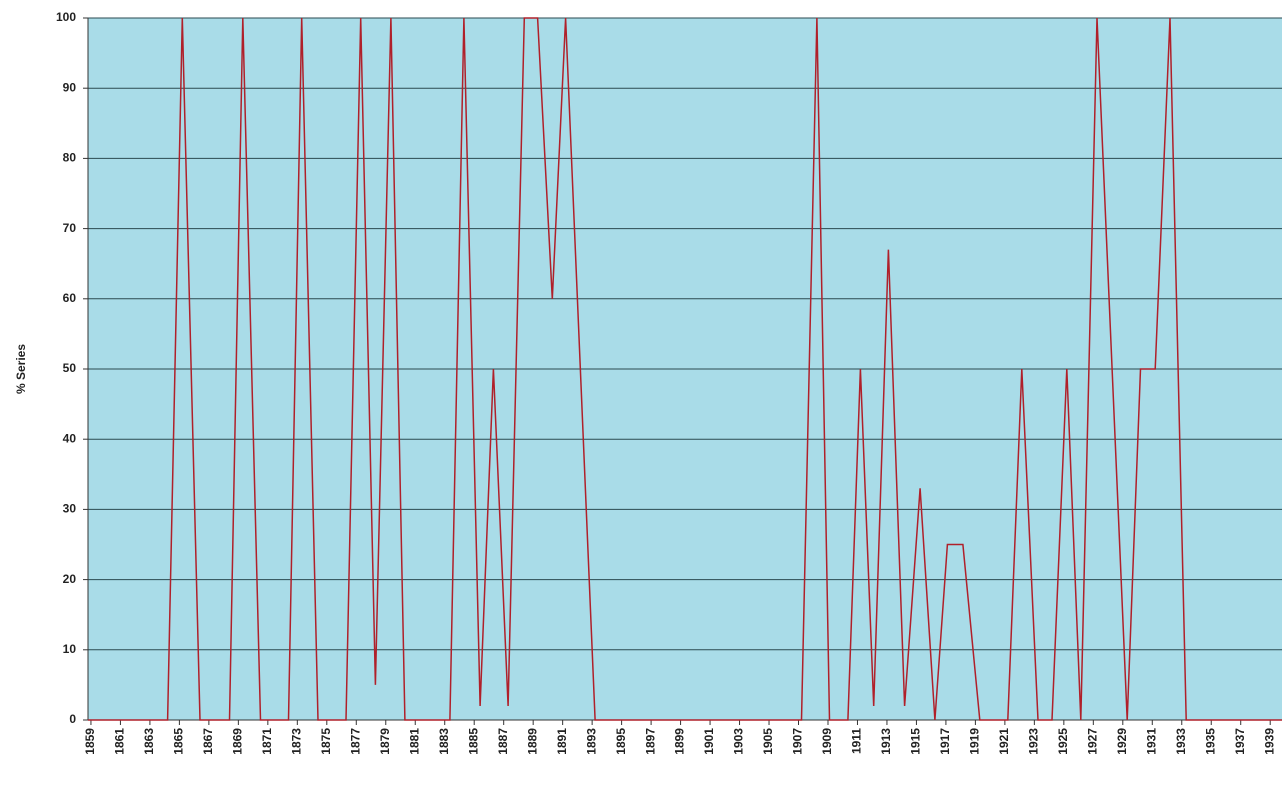  I want to click on y-tick-label: 70, so click(70, 228).